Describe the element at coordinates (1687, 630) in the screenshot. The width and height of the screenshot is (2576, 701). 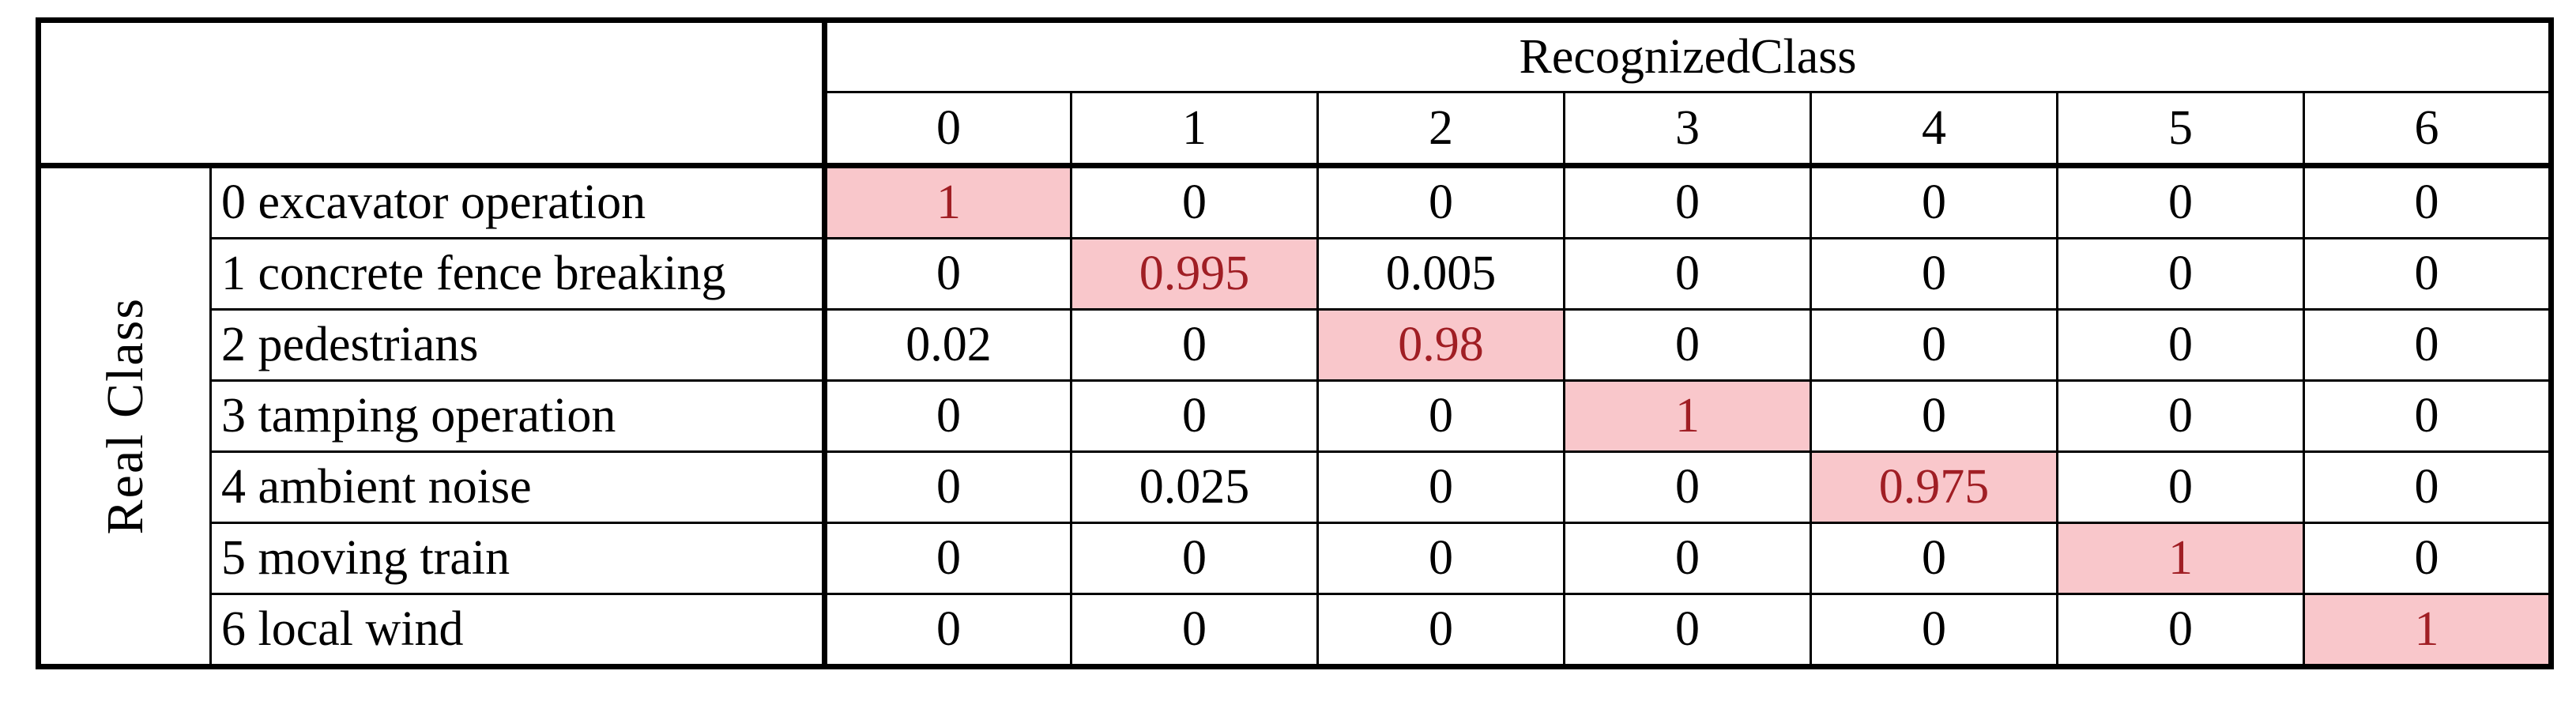
I see `matrix-cell-6-3: 0` at that location.